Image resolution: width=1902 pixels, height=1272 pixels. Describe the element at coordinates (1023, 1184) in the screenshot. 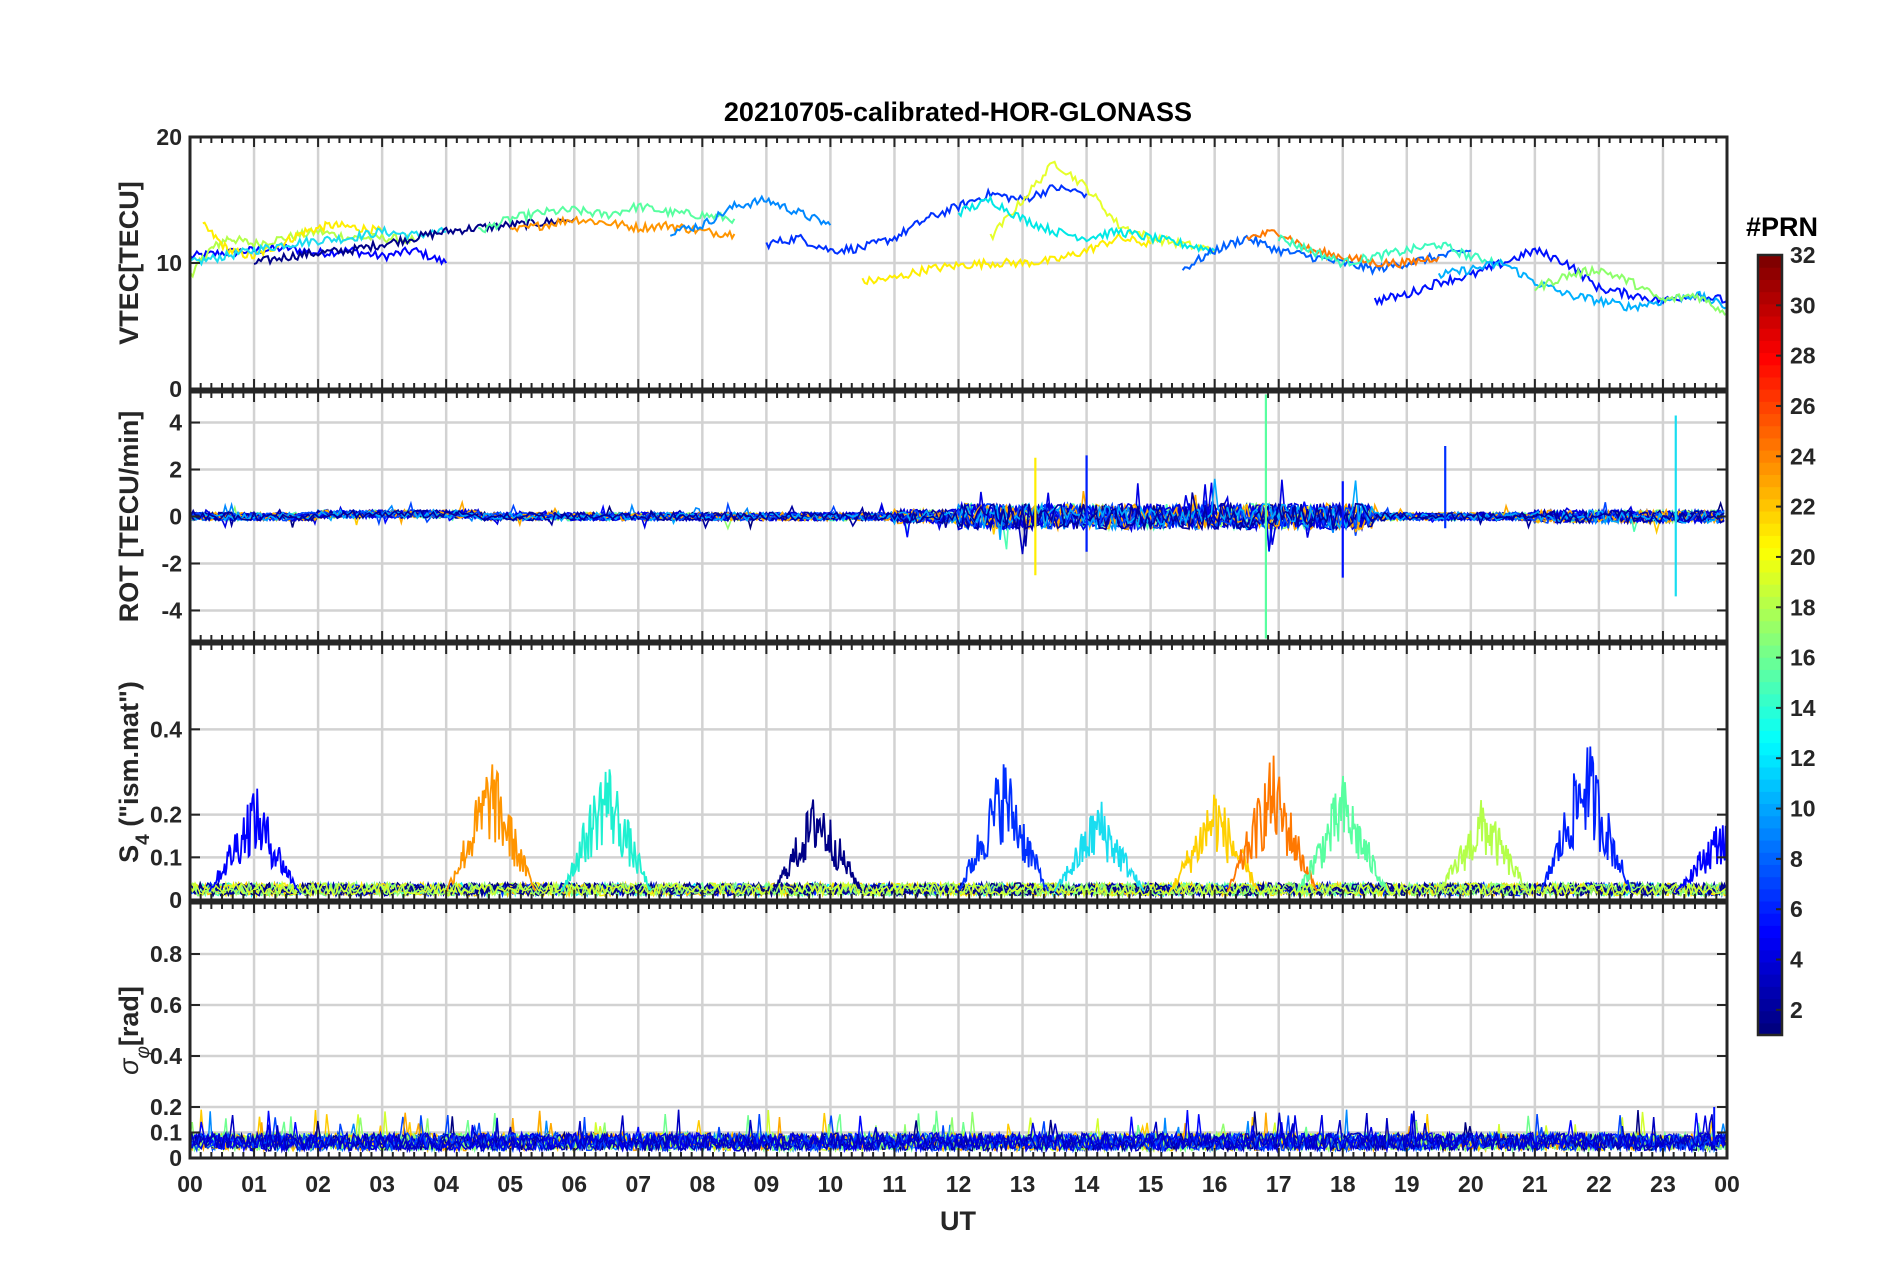

I see `x-tick-label: 13` at that location.